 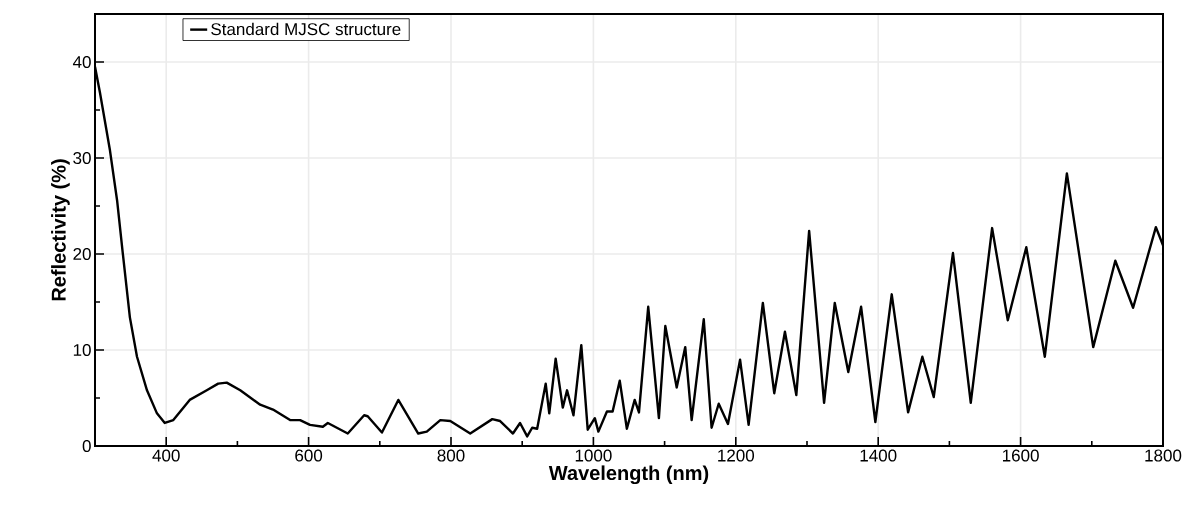 What do you see at coordinates (306, 29) in the screenshot?
I see `legend-label: Standard MJSC structure` at bounding box center [306, 29].